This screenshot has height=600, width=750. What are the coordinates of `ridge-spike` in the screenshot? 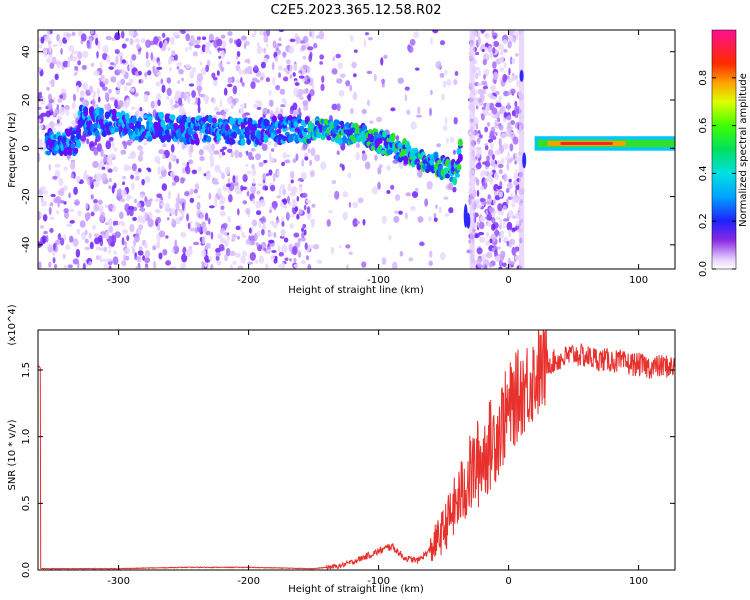 It's located at (524, 160).